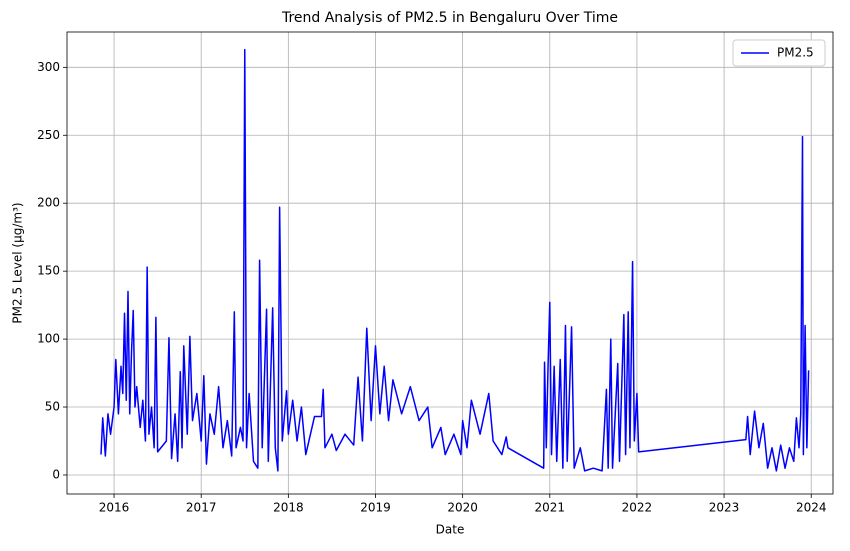  I want to click on legend-box, so click(779, 53).